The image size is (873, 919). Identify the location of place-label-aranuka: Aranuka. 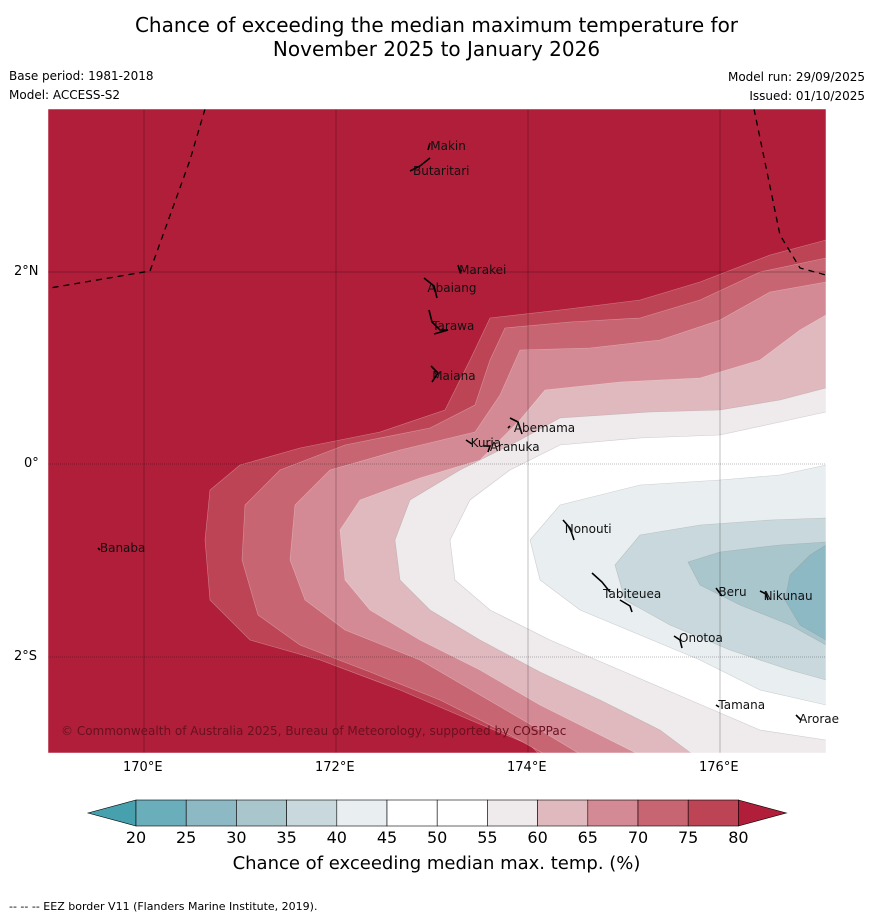
(514, 447).